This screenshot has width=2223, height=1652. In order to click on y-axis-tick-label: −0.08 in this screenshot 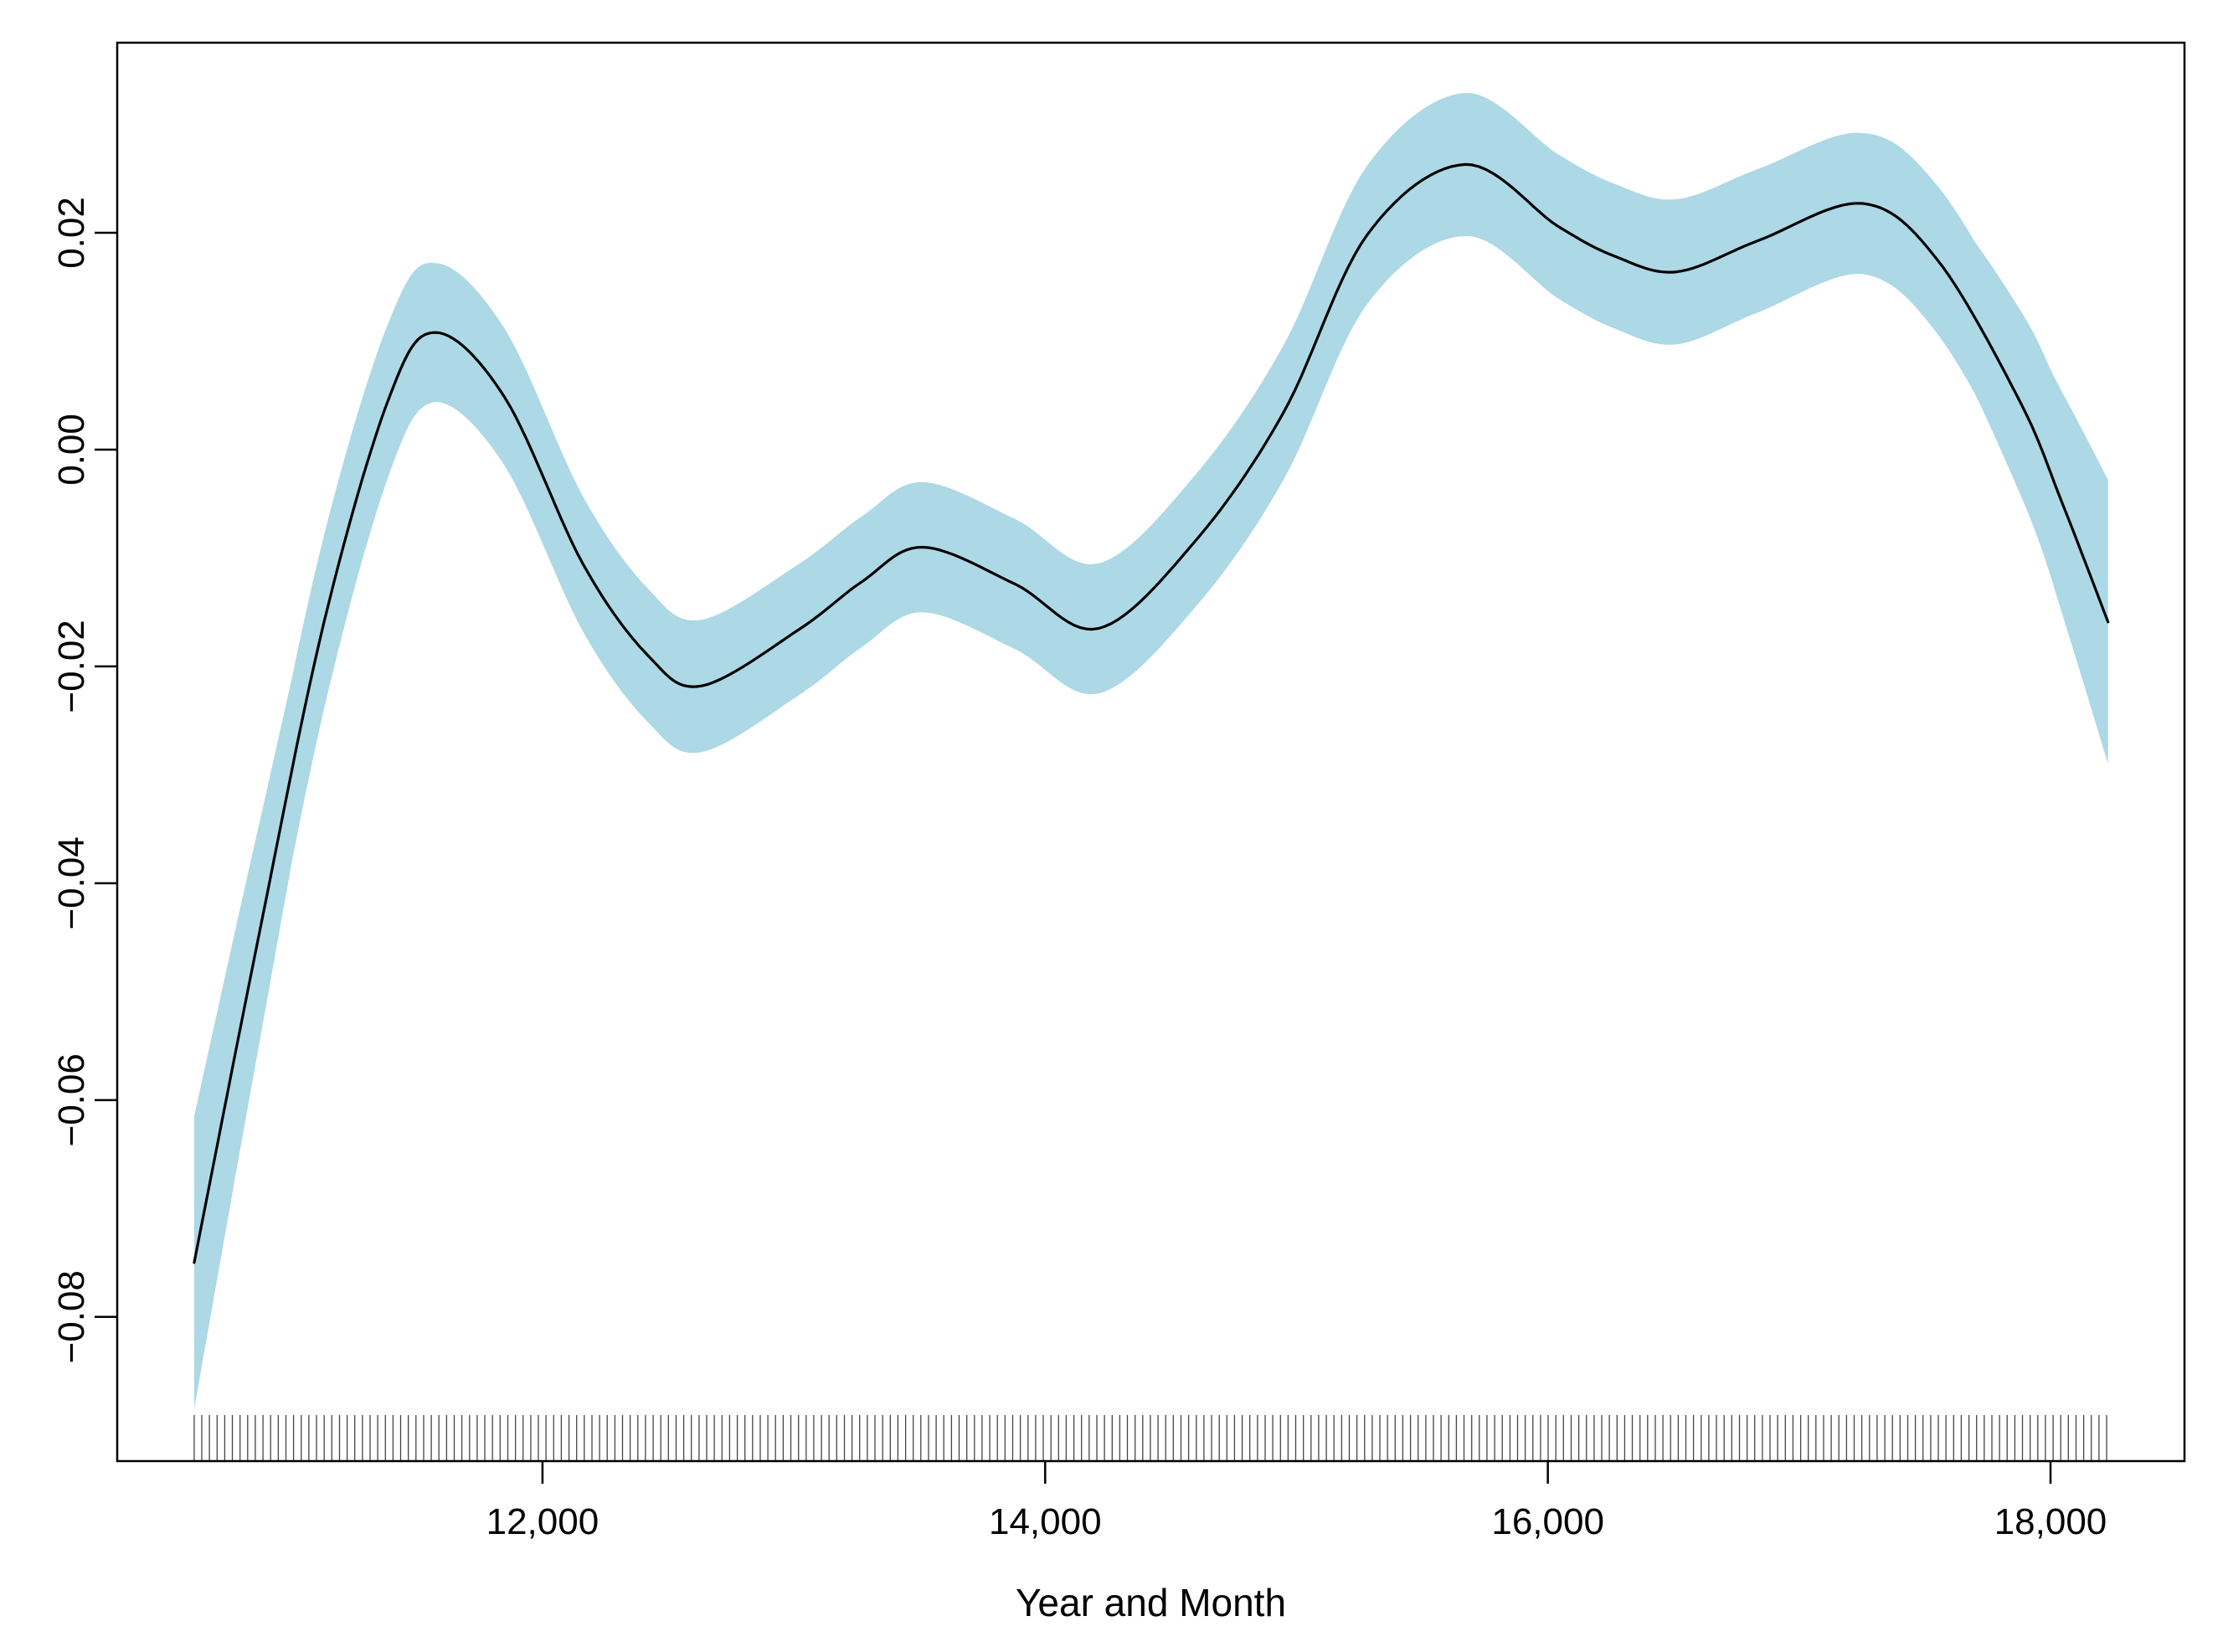, I will do `click(71, 1317)`.